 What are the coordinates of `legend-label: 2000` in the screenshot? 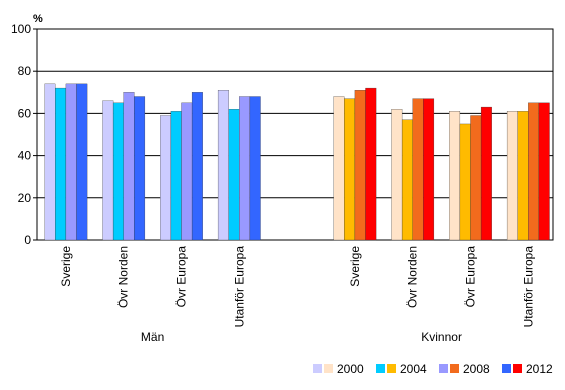 It's located at (350, 369).